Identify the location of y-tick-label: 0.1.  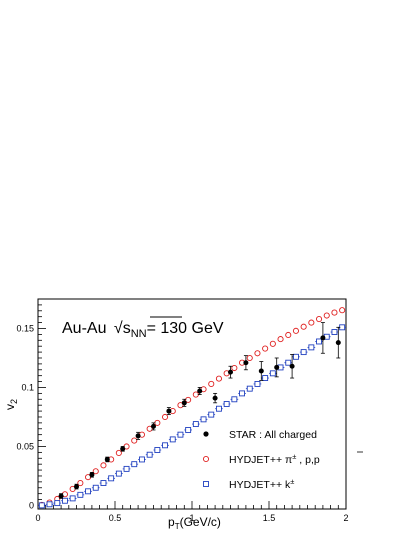
(27, 387).